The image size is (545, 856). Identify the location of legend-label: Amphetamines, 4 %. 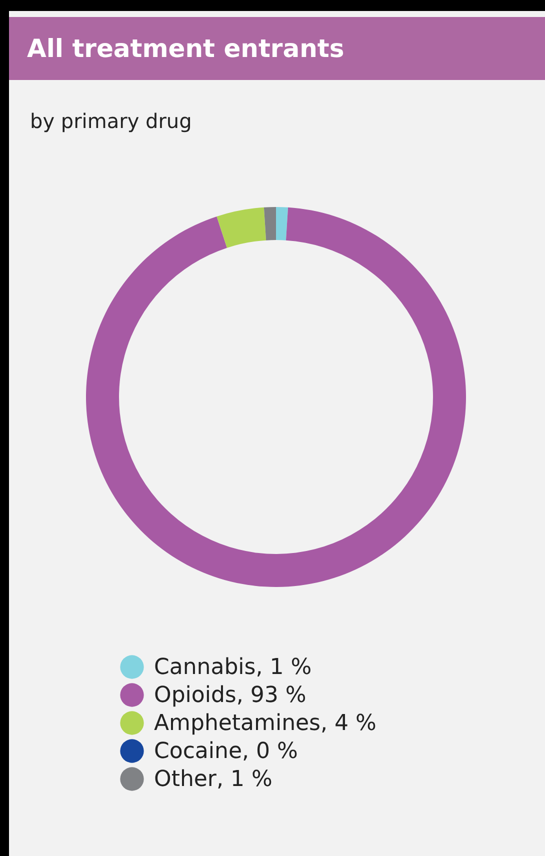
(265, 723).